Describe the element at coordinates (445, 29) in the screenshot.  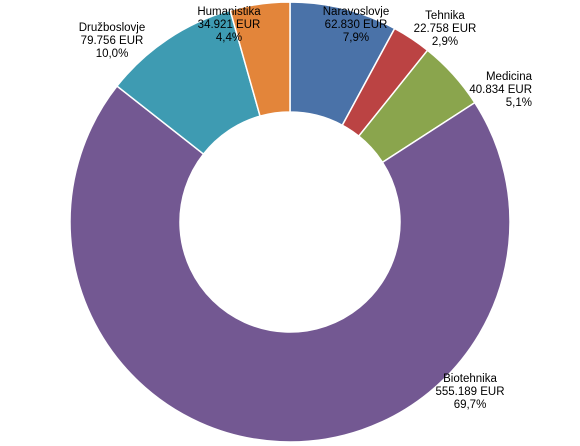
I see `label-tehnika: Tehnika 22.758 EUR 2,9%` at that location.